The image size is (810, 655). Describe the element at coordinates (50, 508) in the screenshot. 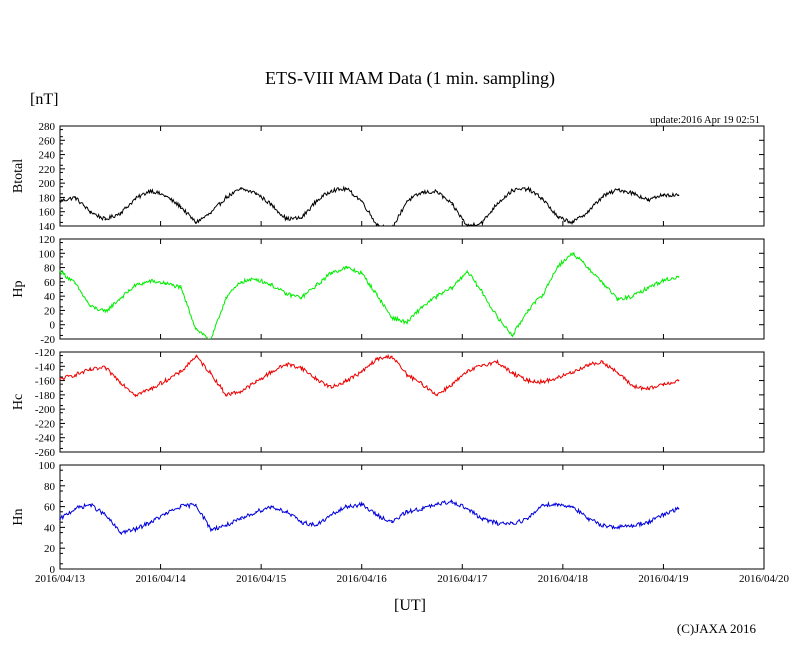

I see `y-tick-label: 60` at that location.